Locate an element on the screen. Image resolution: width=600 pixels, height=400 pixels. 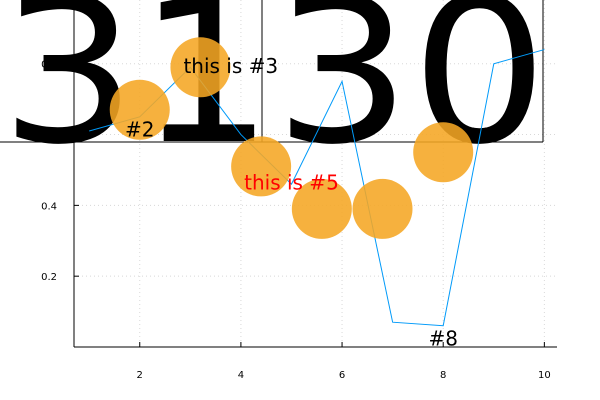
x-tick-label-1: 4 is located at coordinates (241, 375).